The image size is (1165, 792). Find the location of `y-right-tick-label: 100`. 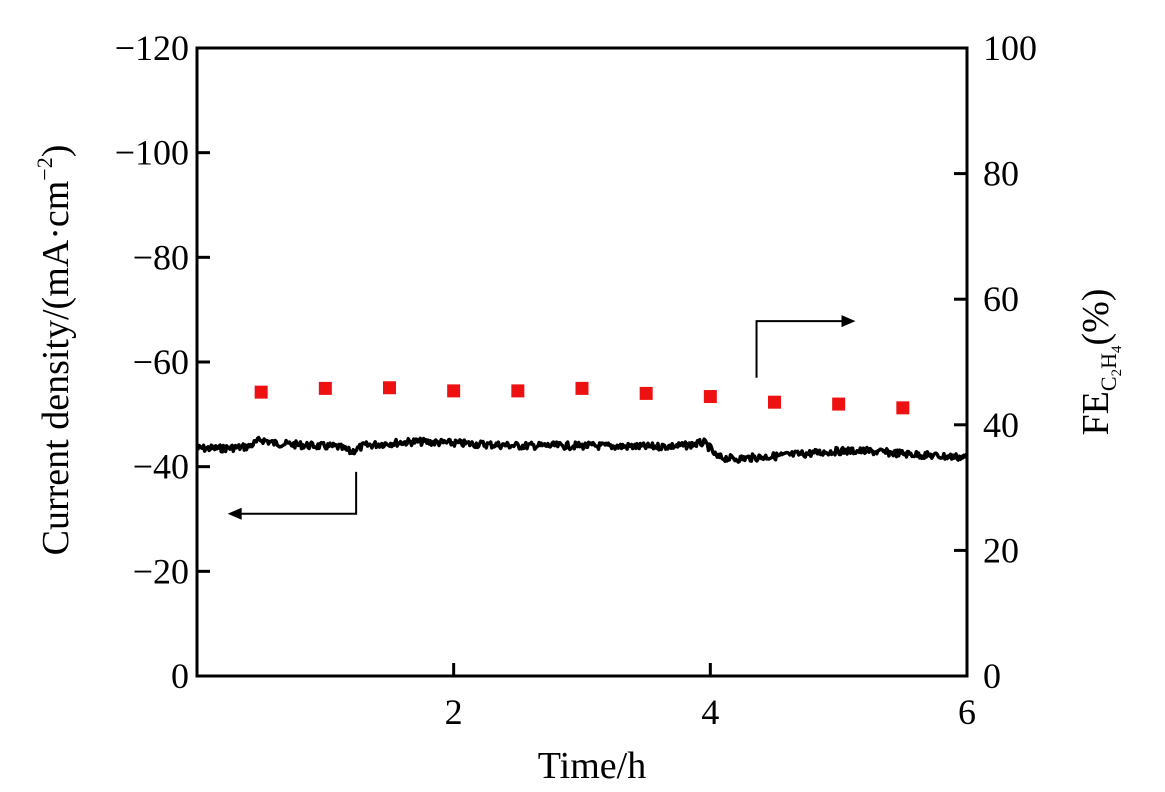

y-right-tick-label: 100 is located at coordinates (1010, 48).